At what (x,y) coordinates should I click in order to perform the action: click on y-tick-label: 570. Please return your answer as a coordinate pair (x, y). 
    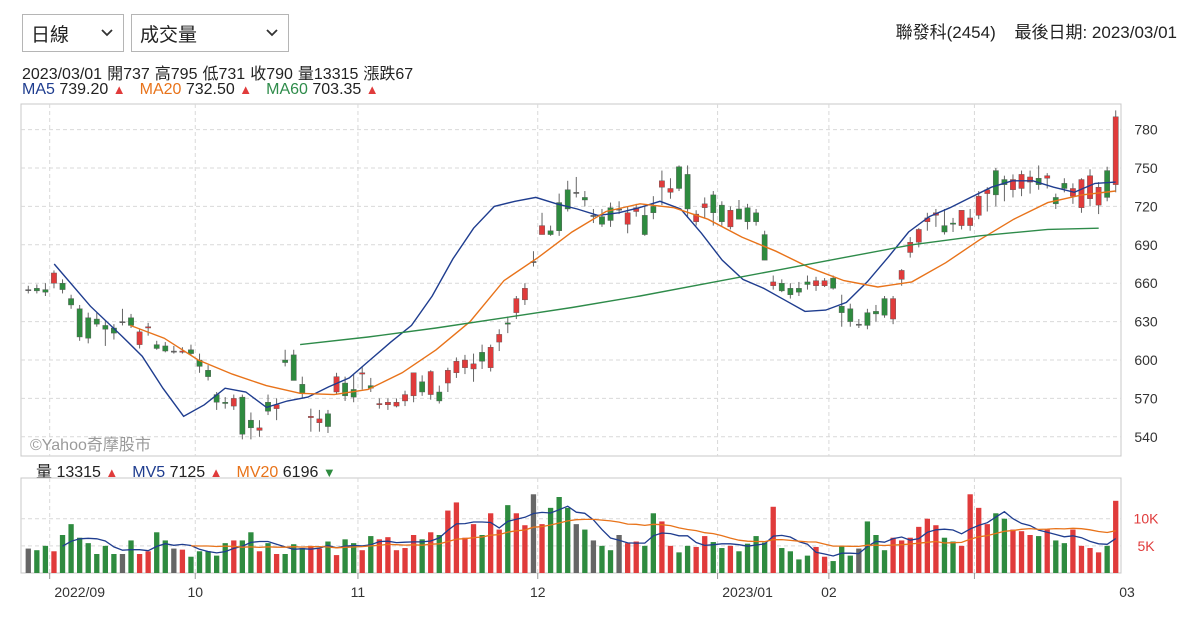
    Looking at the image, I should click on (1146, 398).